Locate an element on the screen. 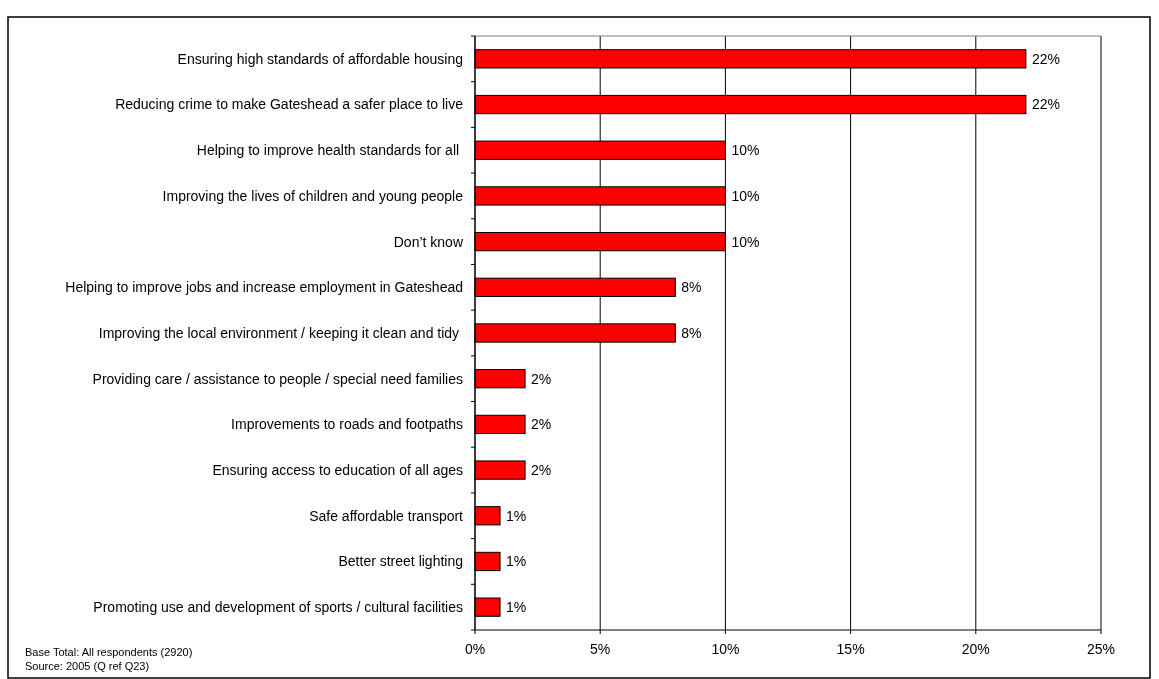  x-tick-label: 25% is located at coordinates (1101, 649).